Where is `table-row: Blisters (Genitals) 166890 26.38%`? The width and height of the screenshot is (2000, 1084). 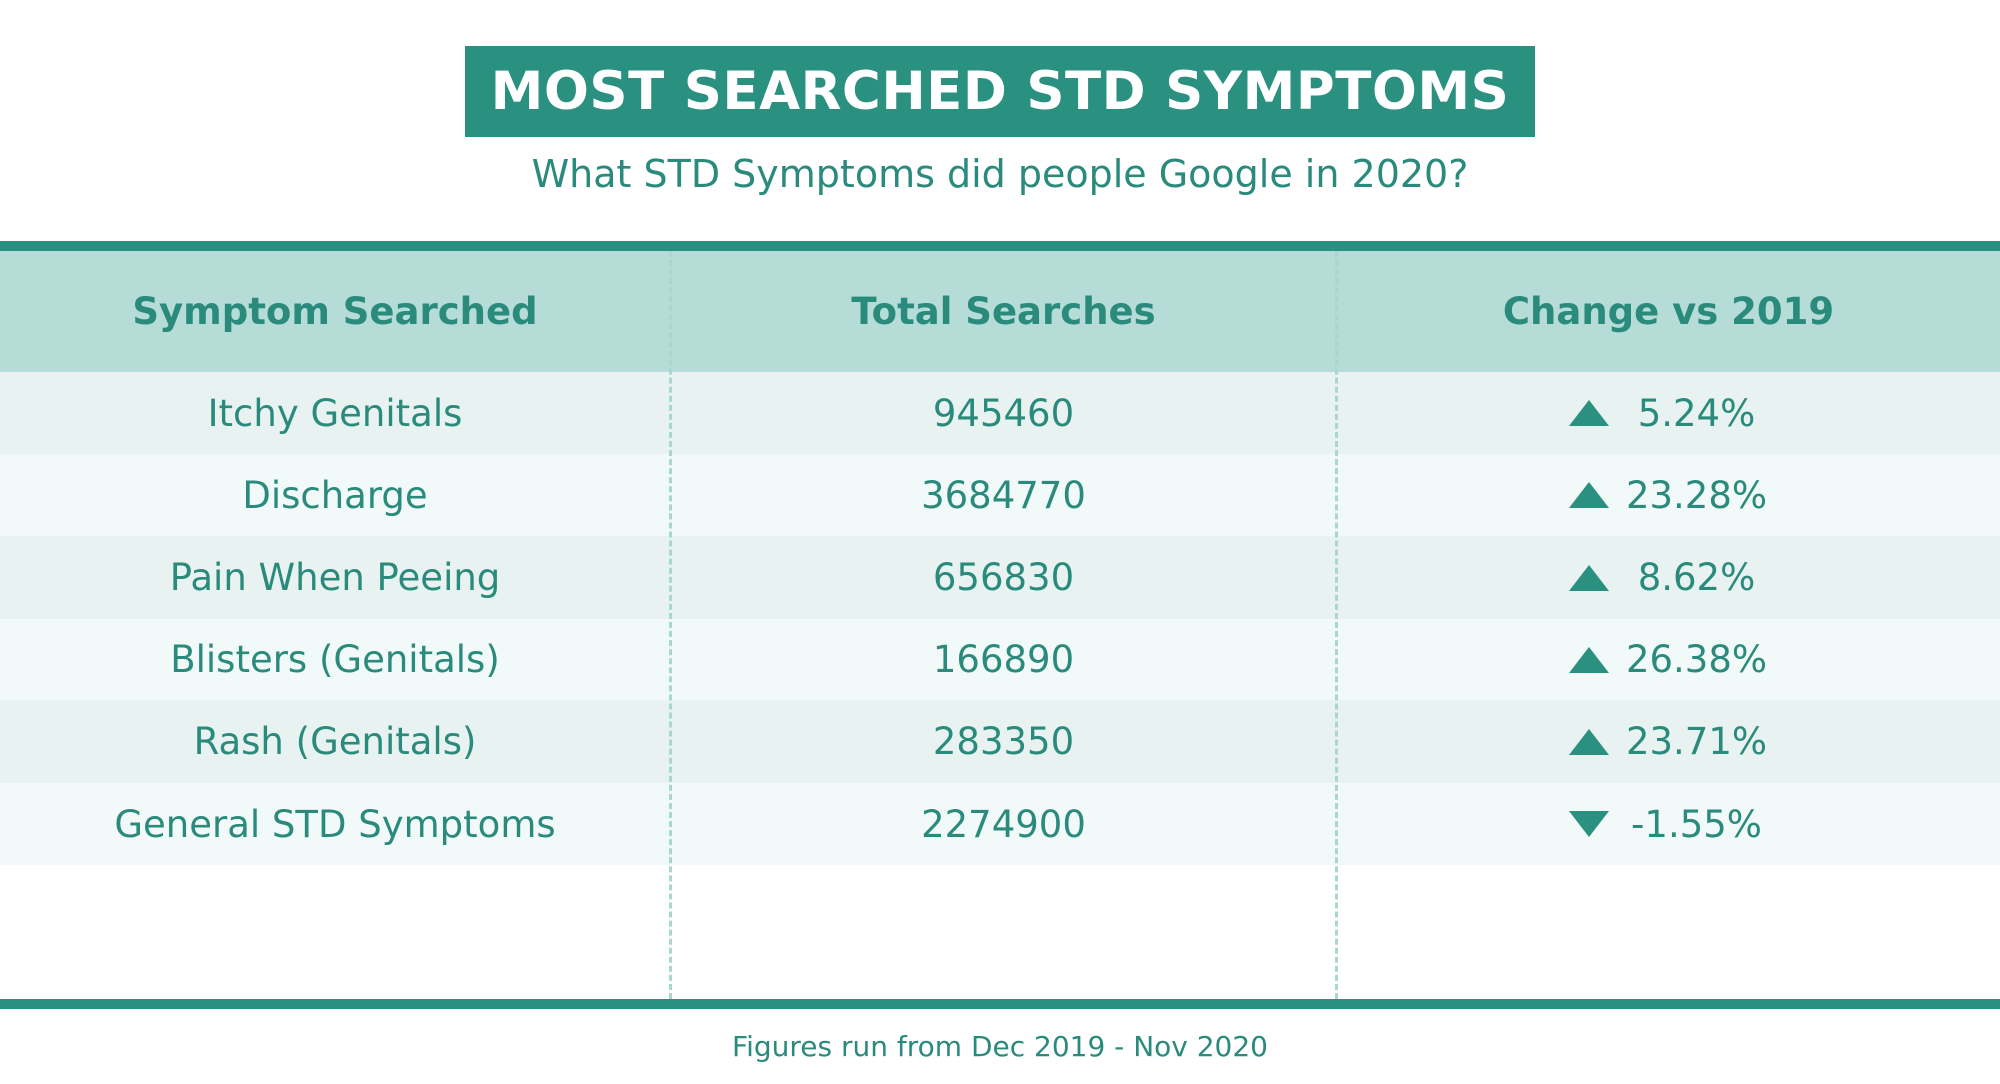 table-row: Blisters (Genitals) 166890 26.38% is located at coordinates (1000, 659).